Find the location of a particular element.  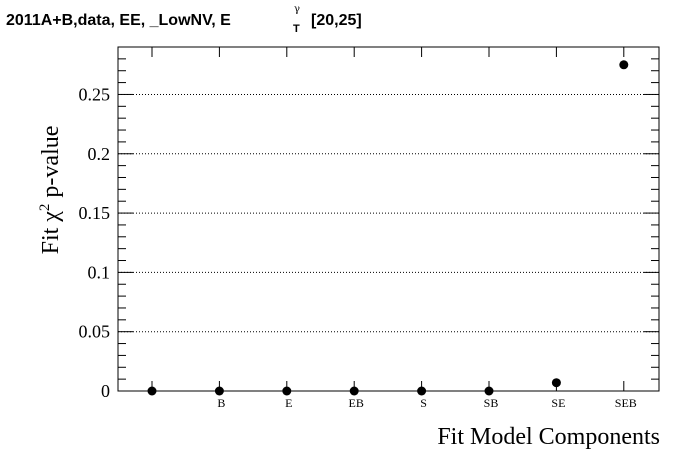

y-tick-label: 0.2 is located at coordinates (99, 154).